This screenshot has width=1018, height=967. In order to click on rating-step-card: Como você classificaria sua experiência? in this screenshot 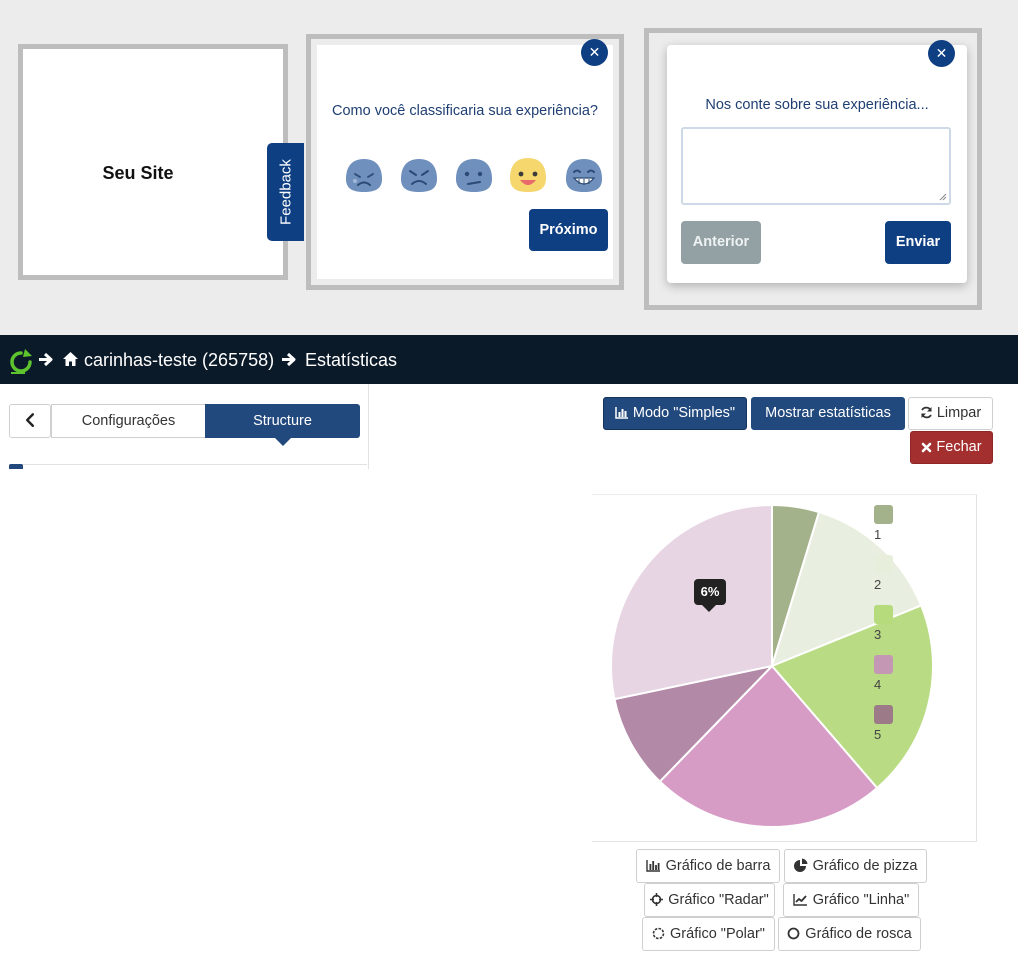, I will do `click(465, 162)`.